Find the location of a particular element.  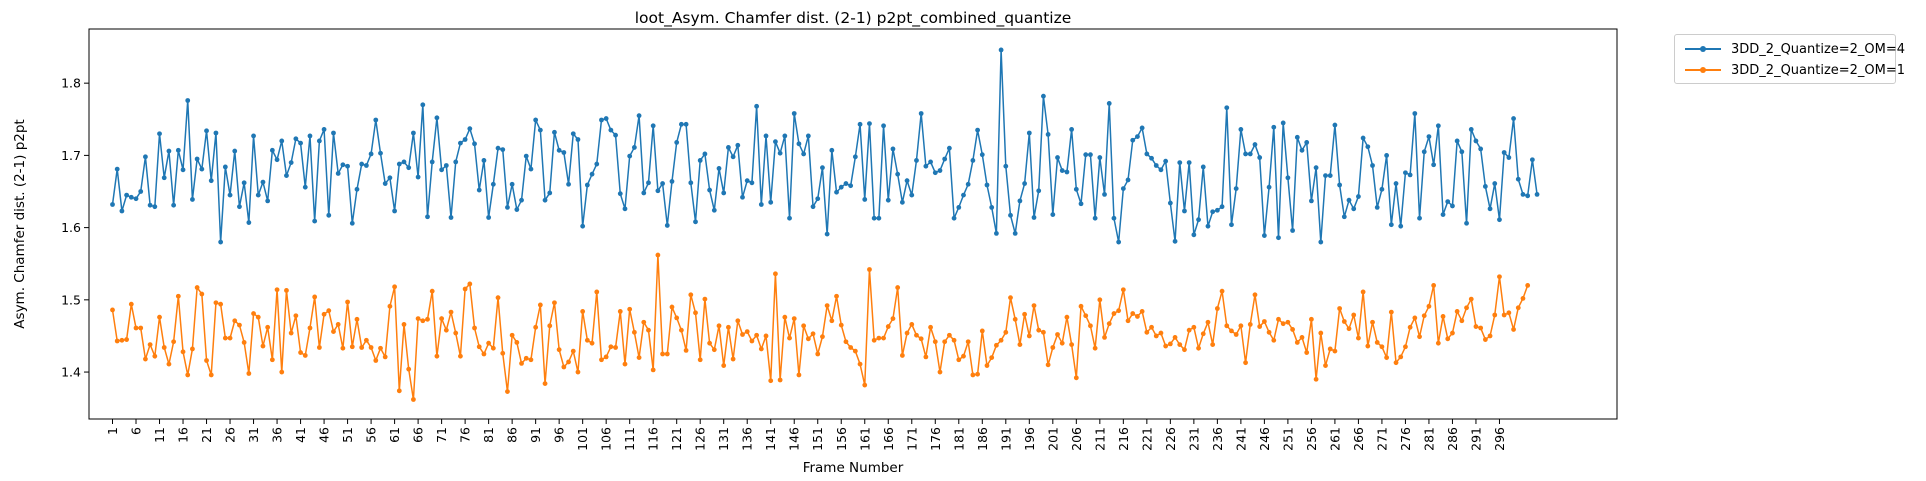

x-tick-label: 26 is located at coordinates (230, 435).